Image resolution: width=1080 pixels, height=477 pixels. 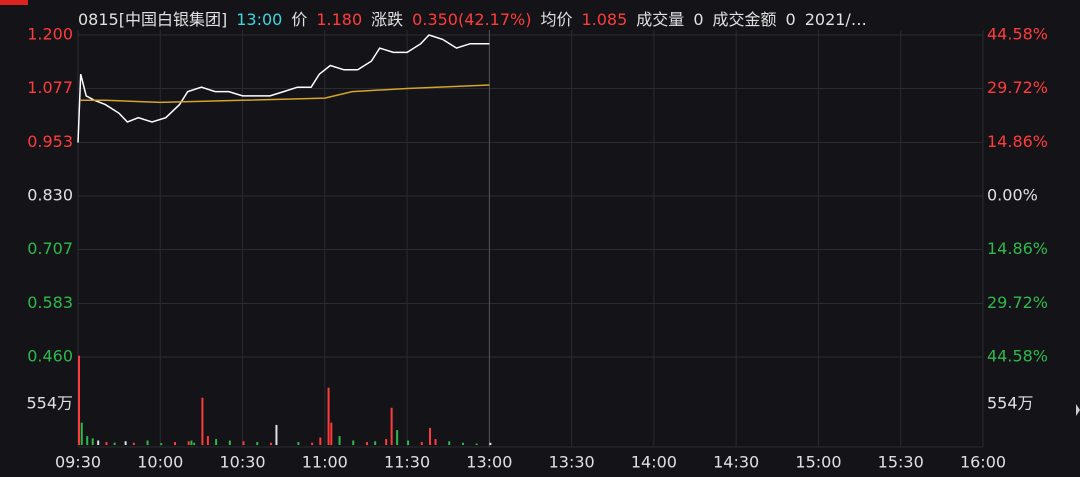 I want to click on y-tick-label: 0.830, so click(x=50, y=195).